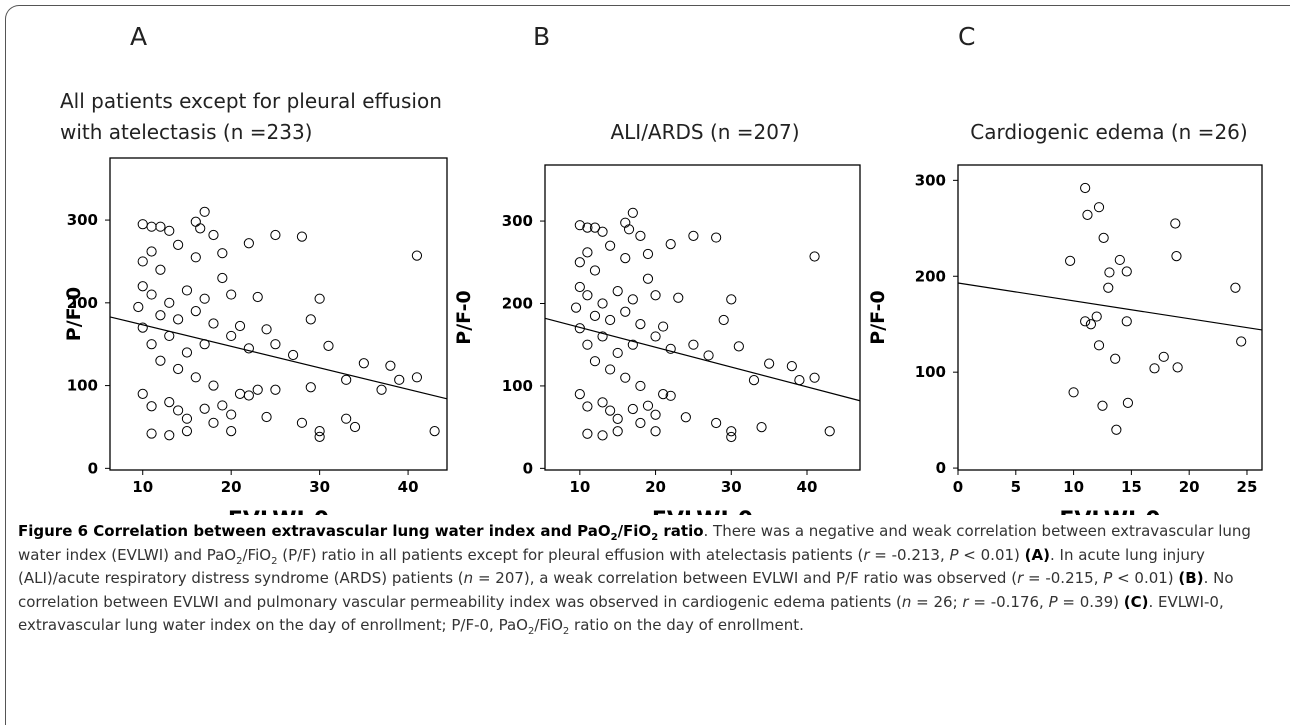 This screenshot has width=1290, height=725. Describe the element at coordinates (705, 132) in the screenshot. I see `panel-title: ALI/ARDS (n =207)` at that location.